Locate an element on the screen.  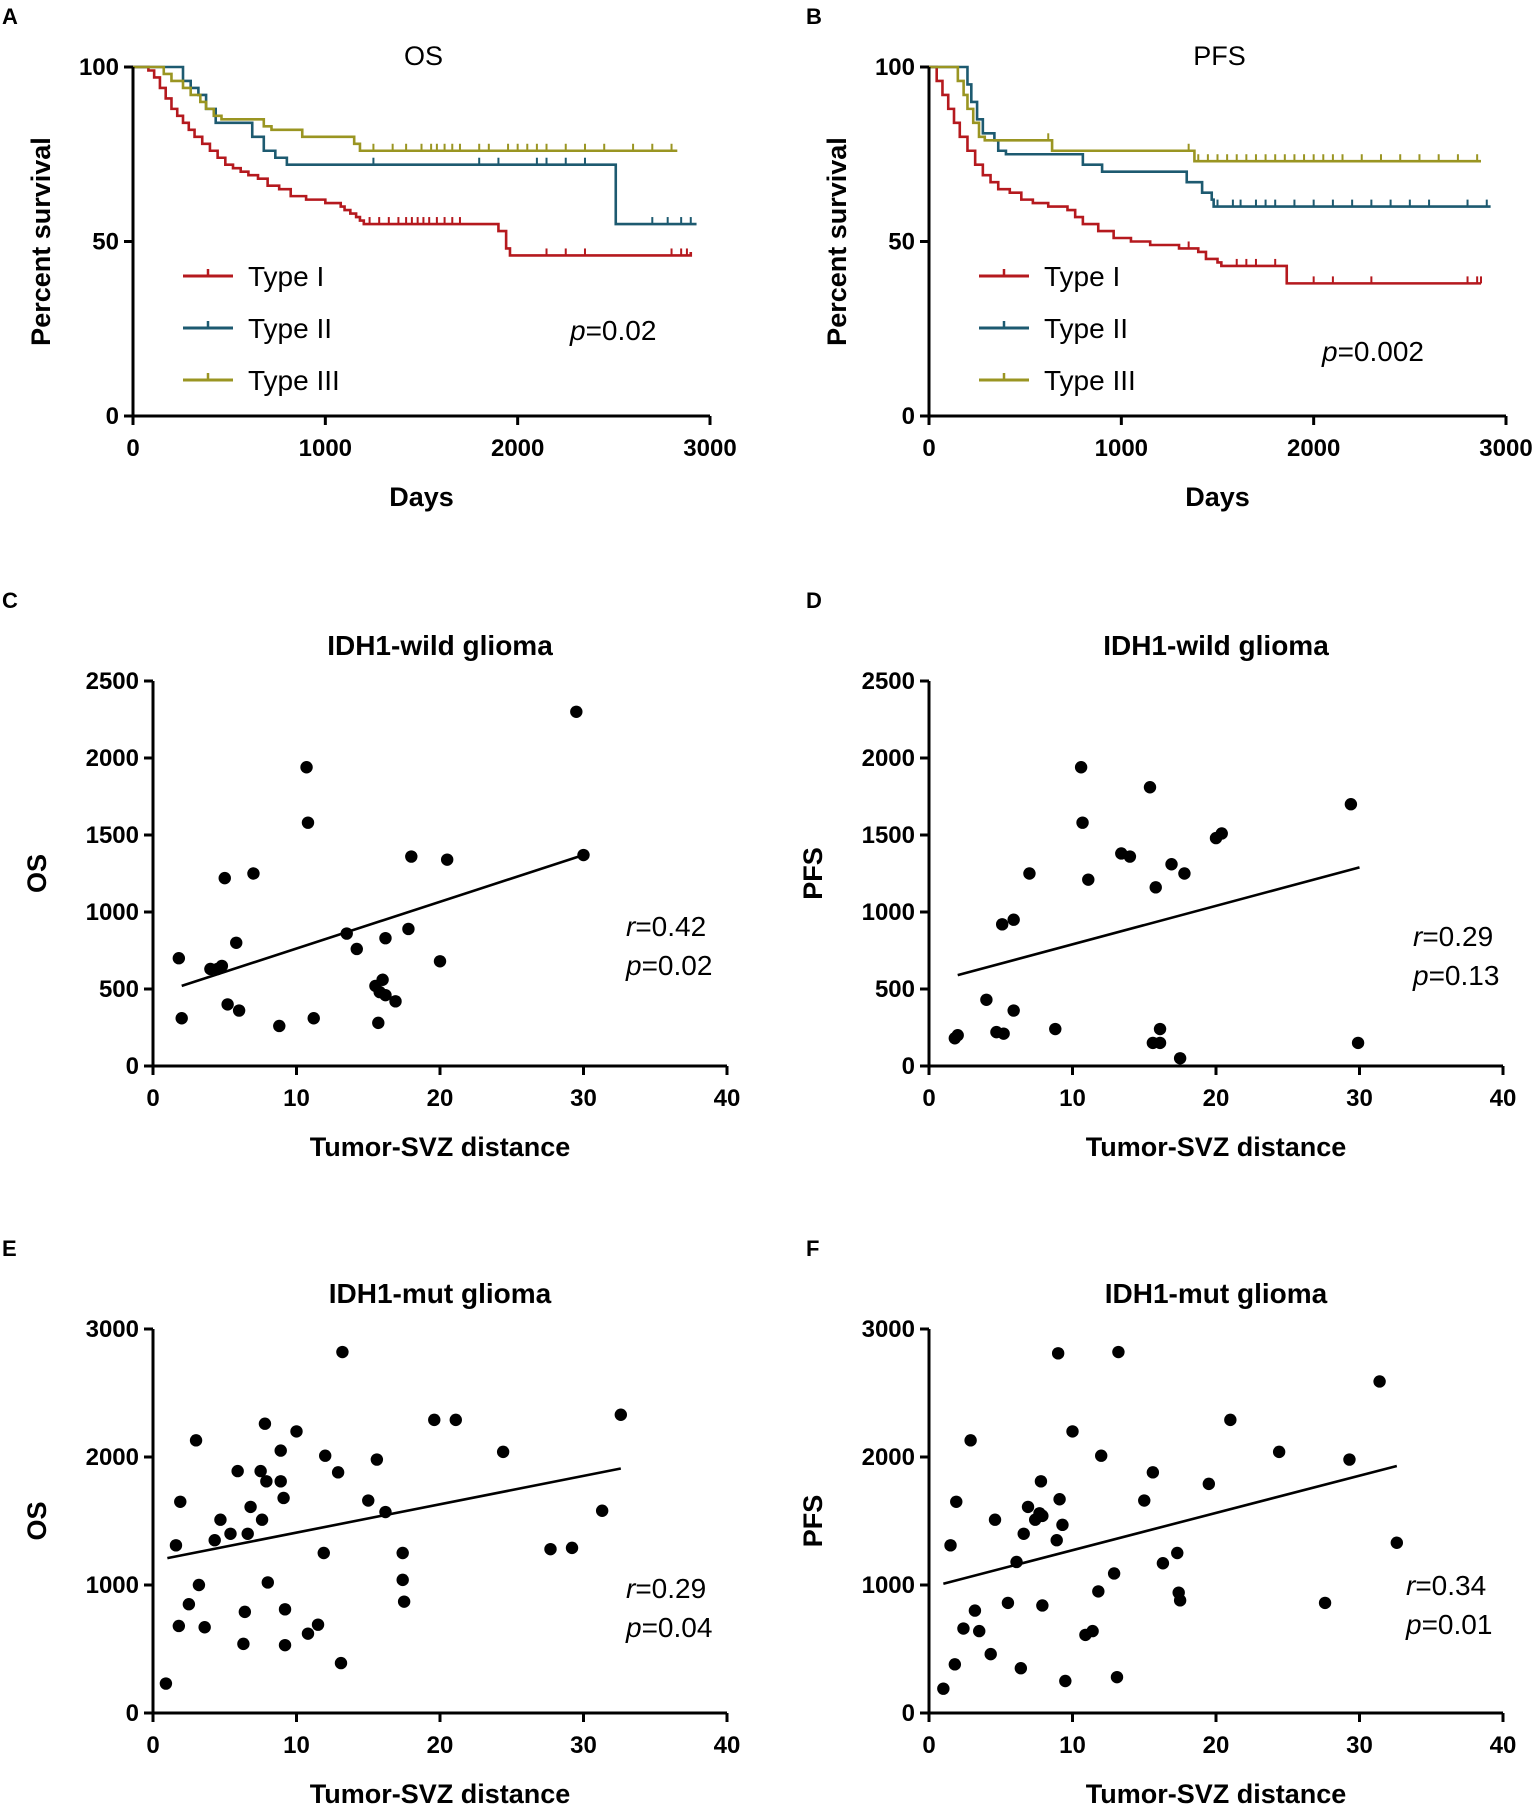
r-value-annotation-value: =0.34 is located at coordinates (1450, 1585).